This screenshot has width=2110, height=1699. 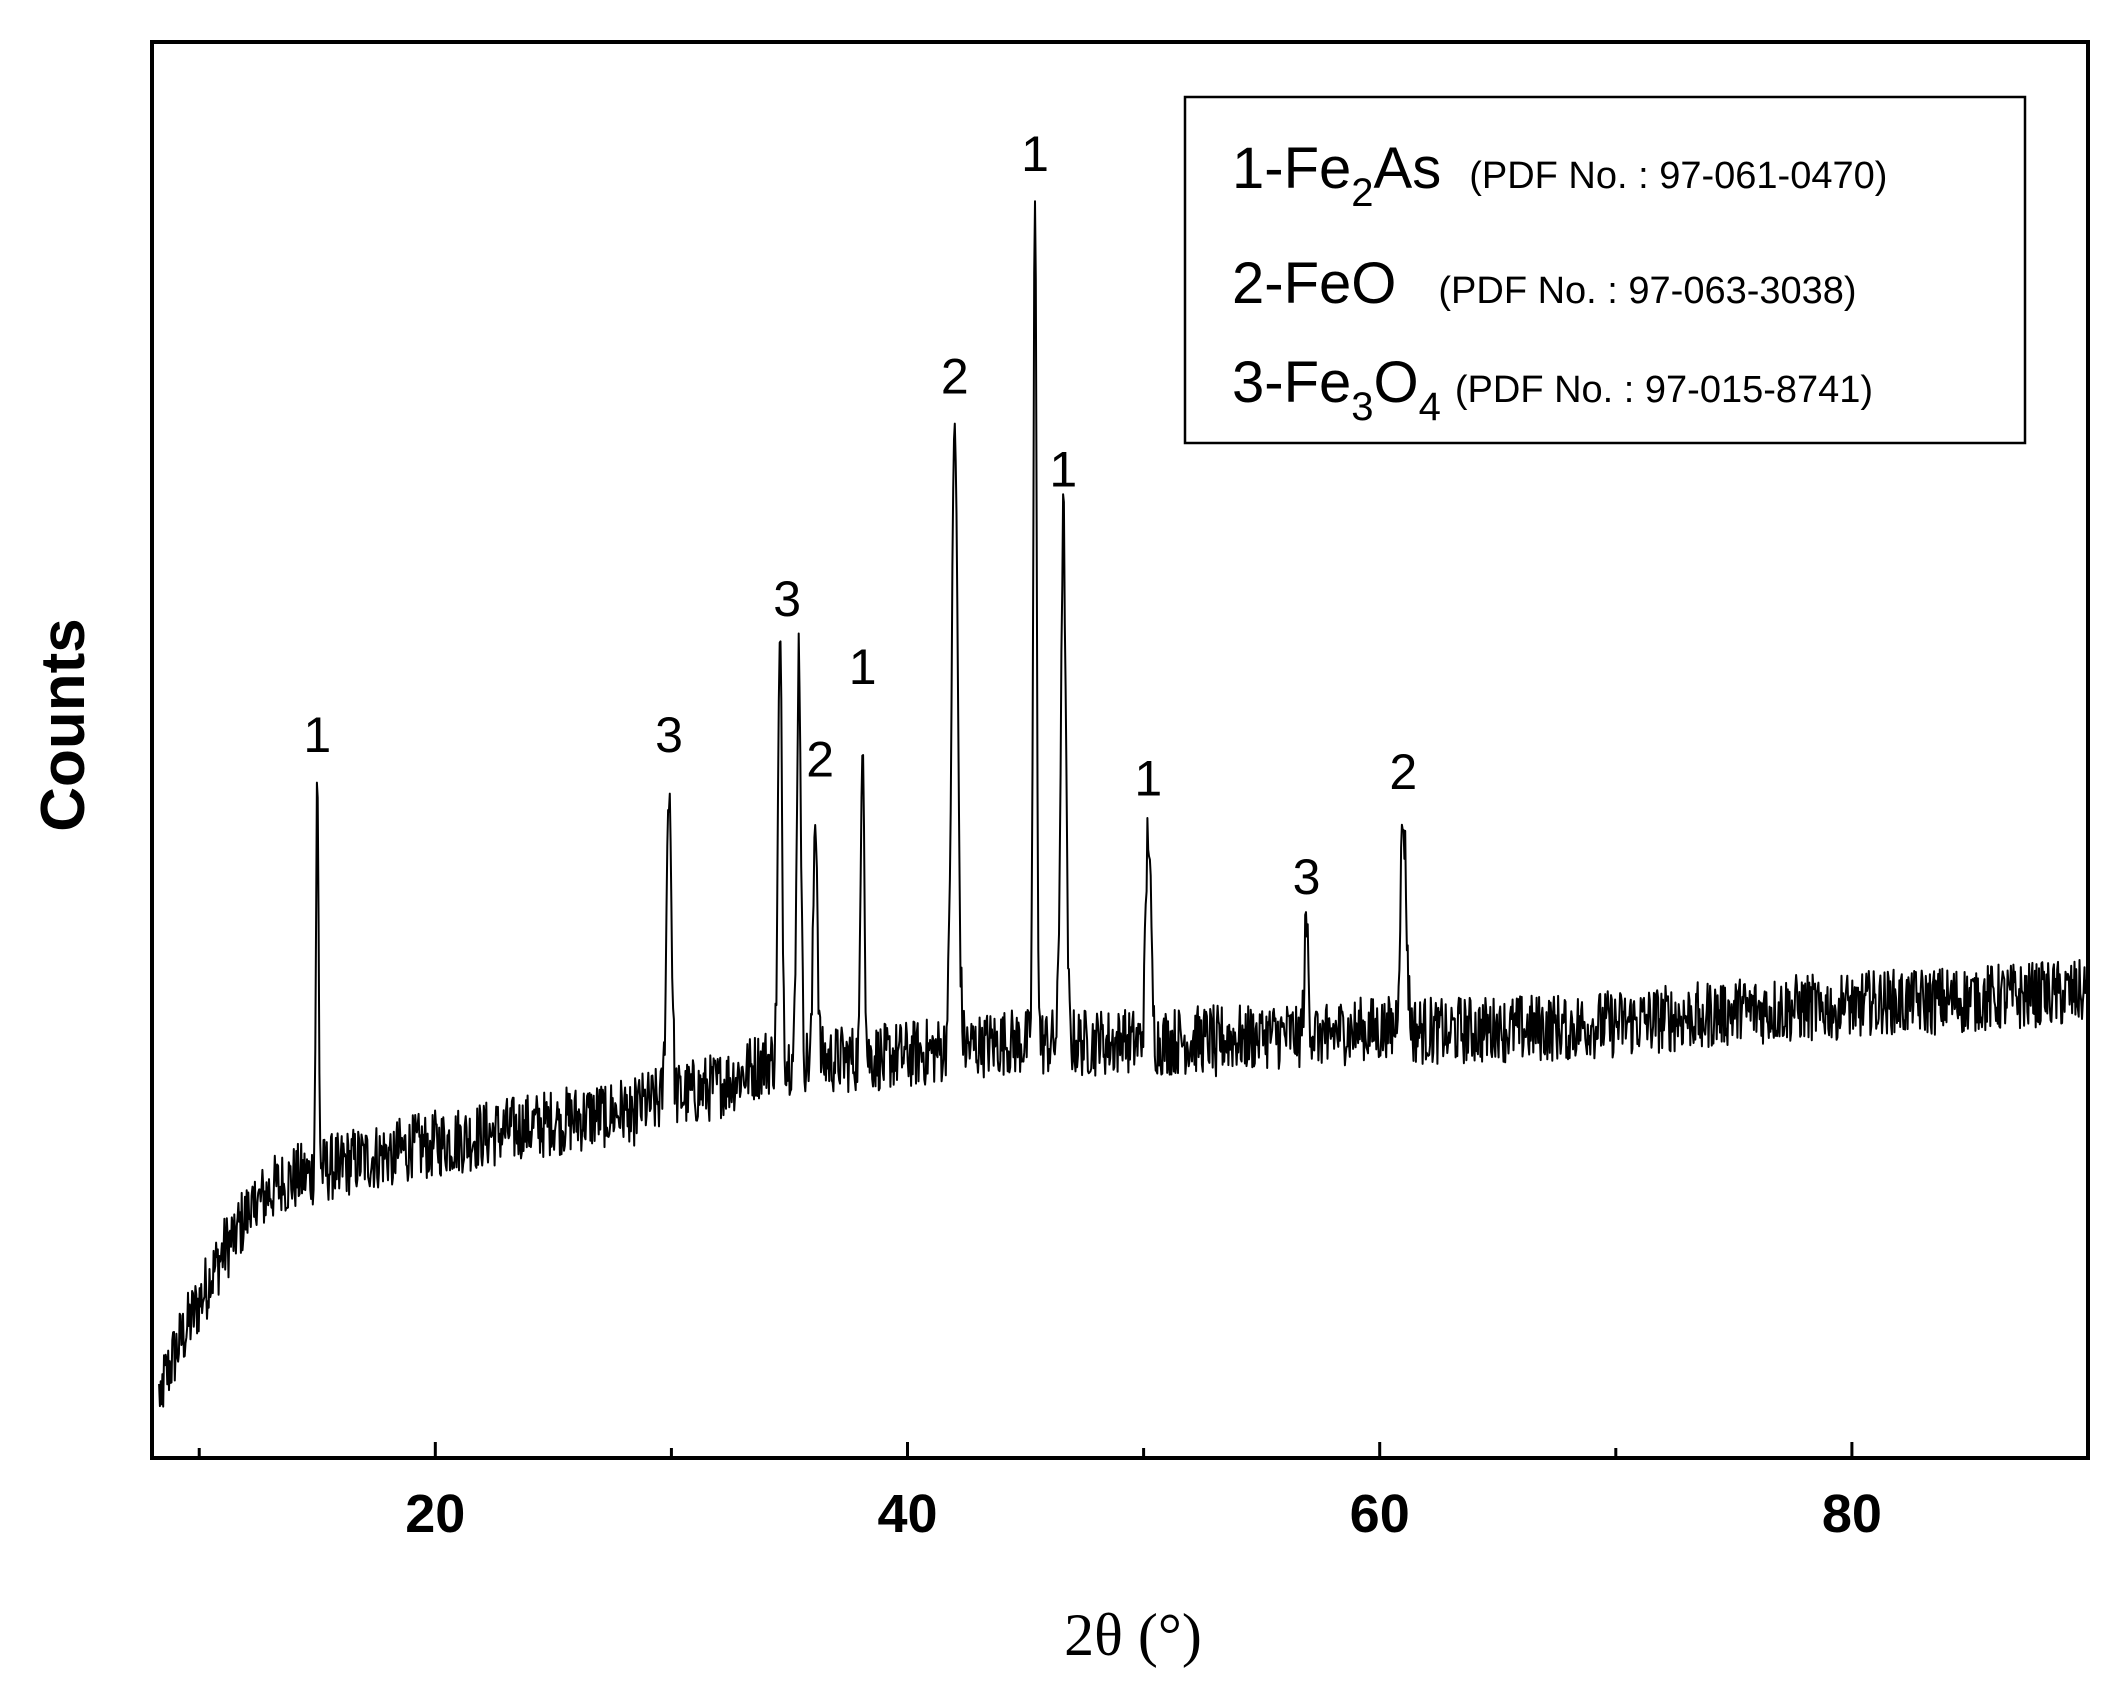 I want to click on x-tick-label: 40, so click(x=907, y=1514).